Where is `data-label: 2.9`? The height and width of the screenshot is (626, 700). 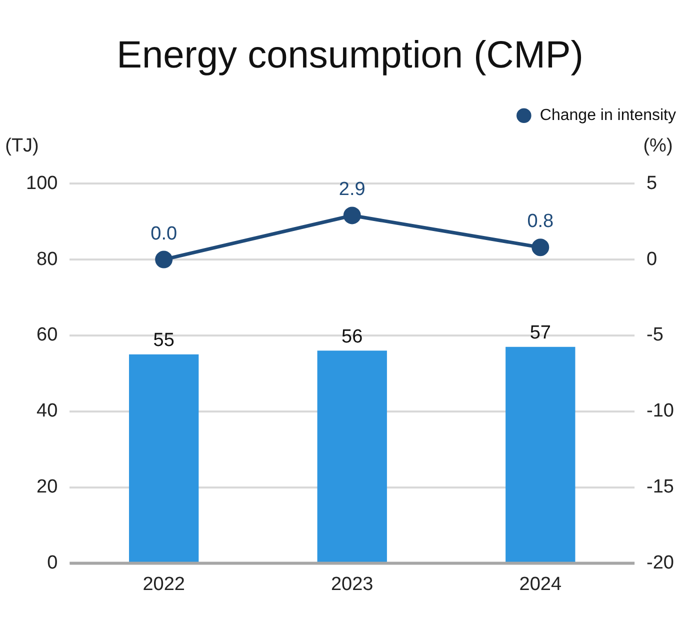
data-label: 2.9 is located at coordinates (352, 189).